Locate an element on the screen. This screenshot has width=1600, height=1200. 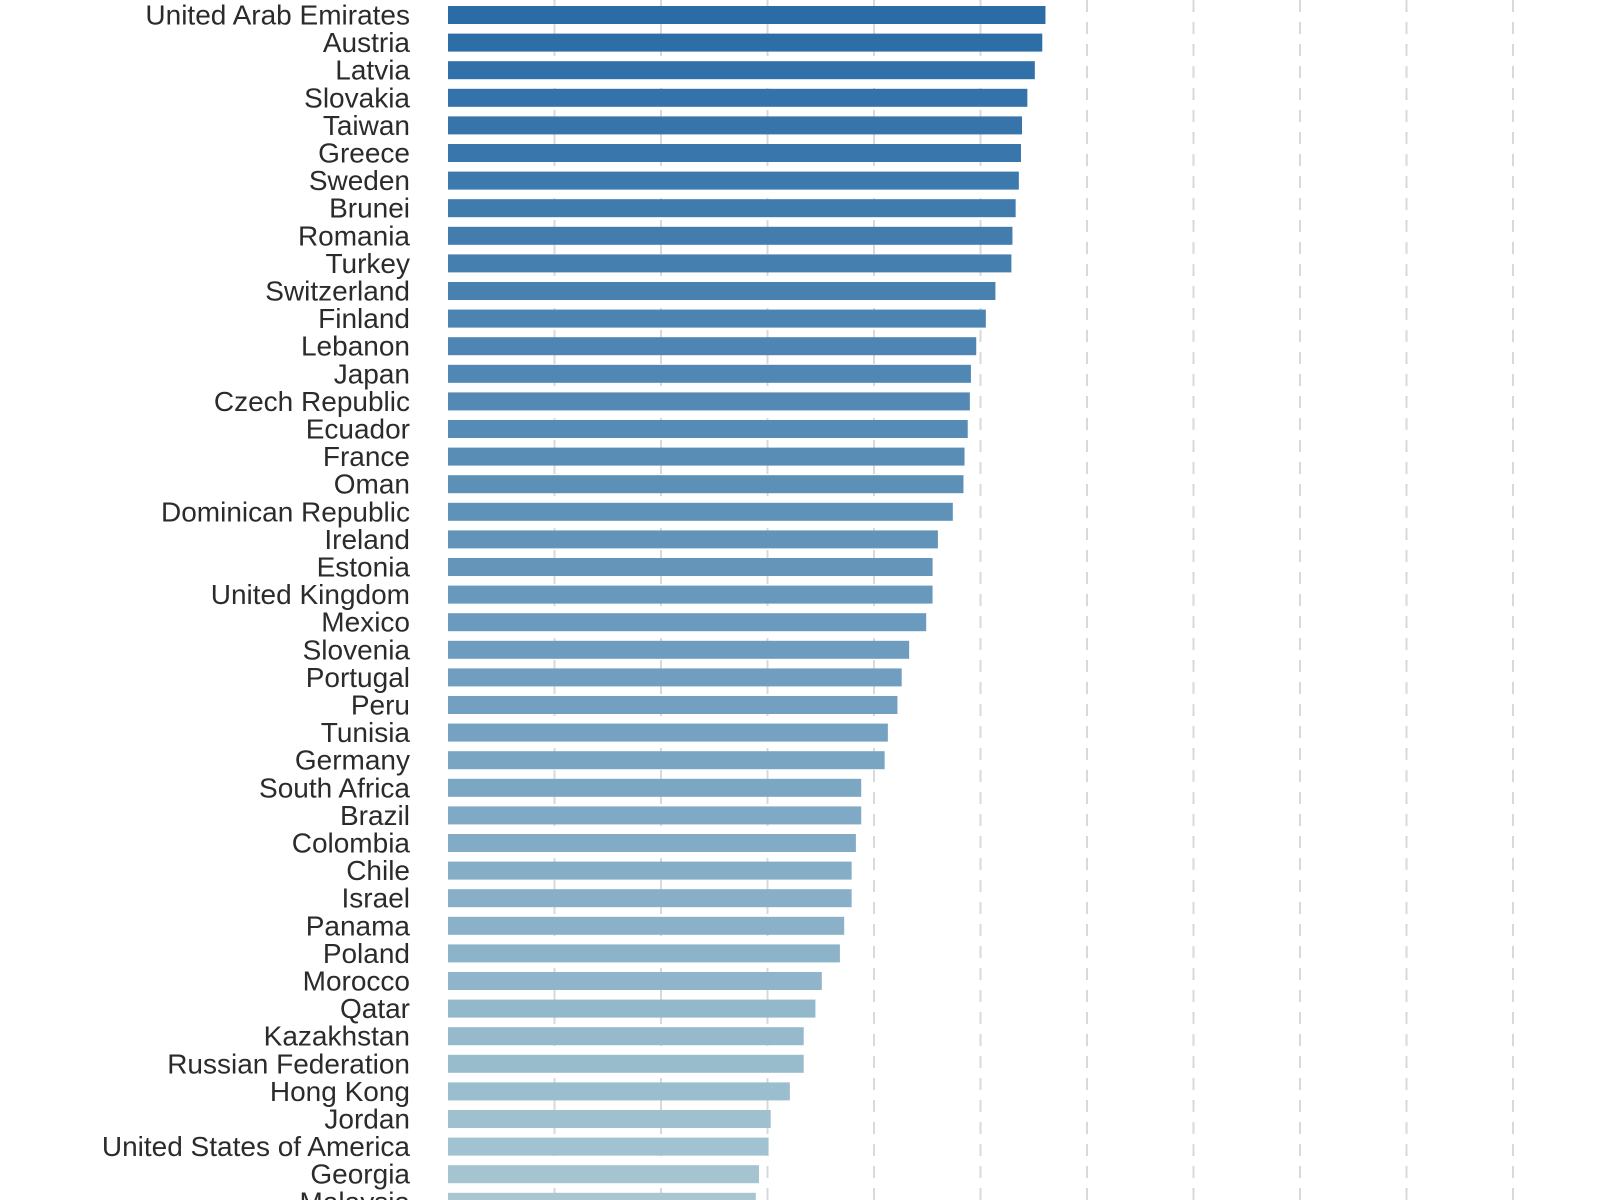
category-label: Germany is located at coordinates (352, 760).